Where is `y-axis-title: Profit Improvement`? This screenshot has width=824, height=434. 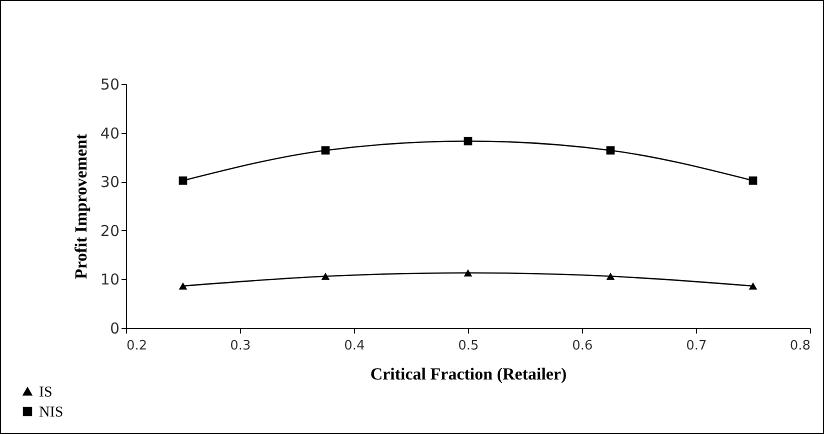
y-axis-title: Profit Improvement is located at coordinates (80, 207).